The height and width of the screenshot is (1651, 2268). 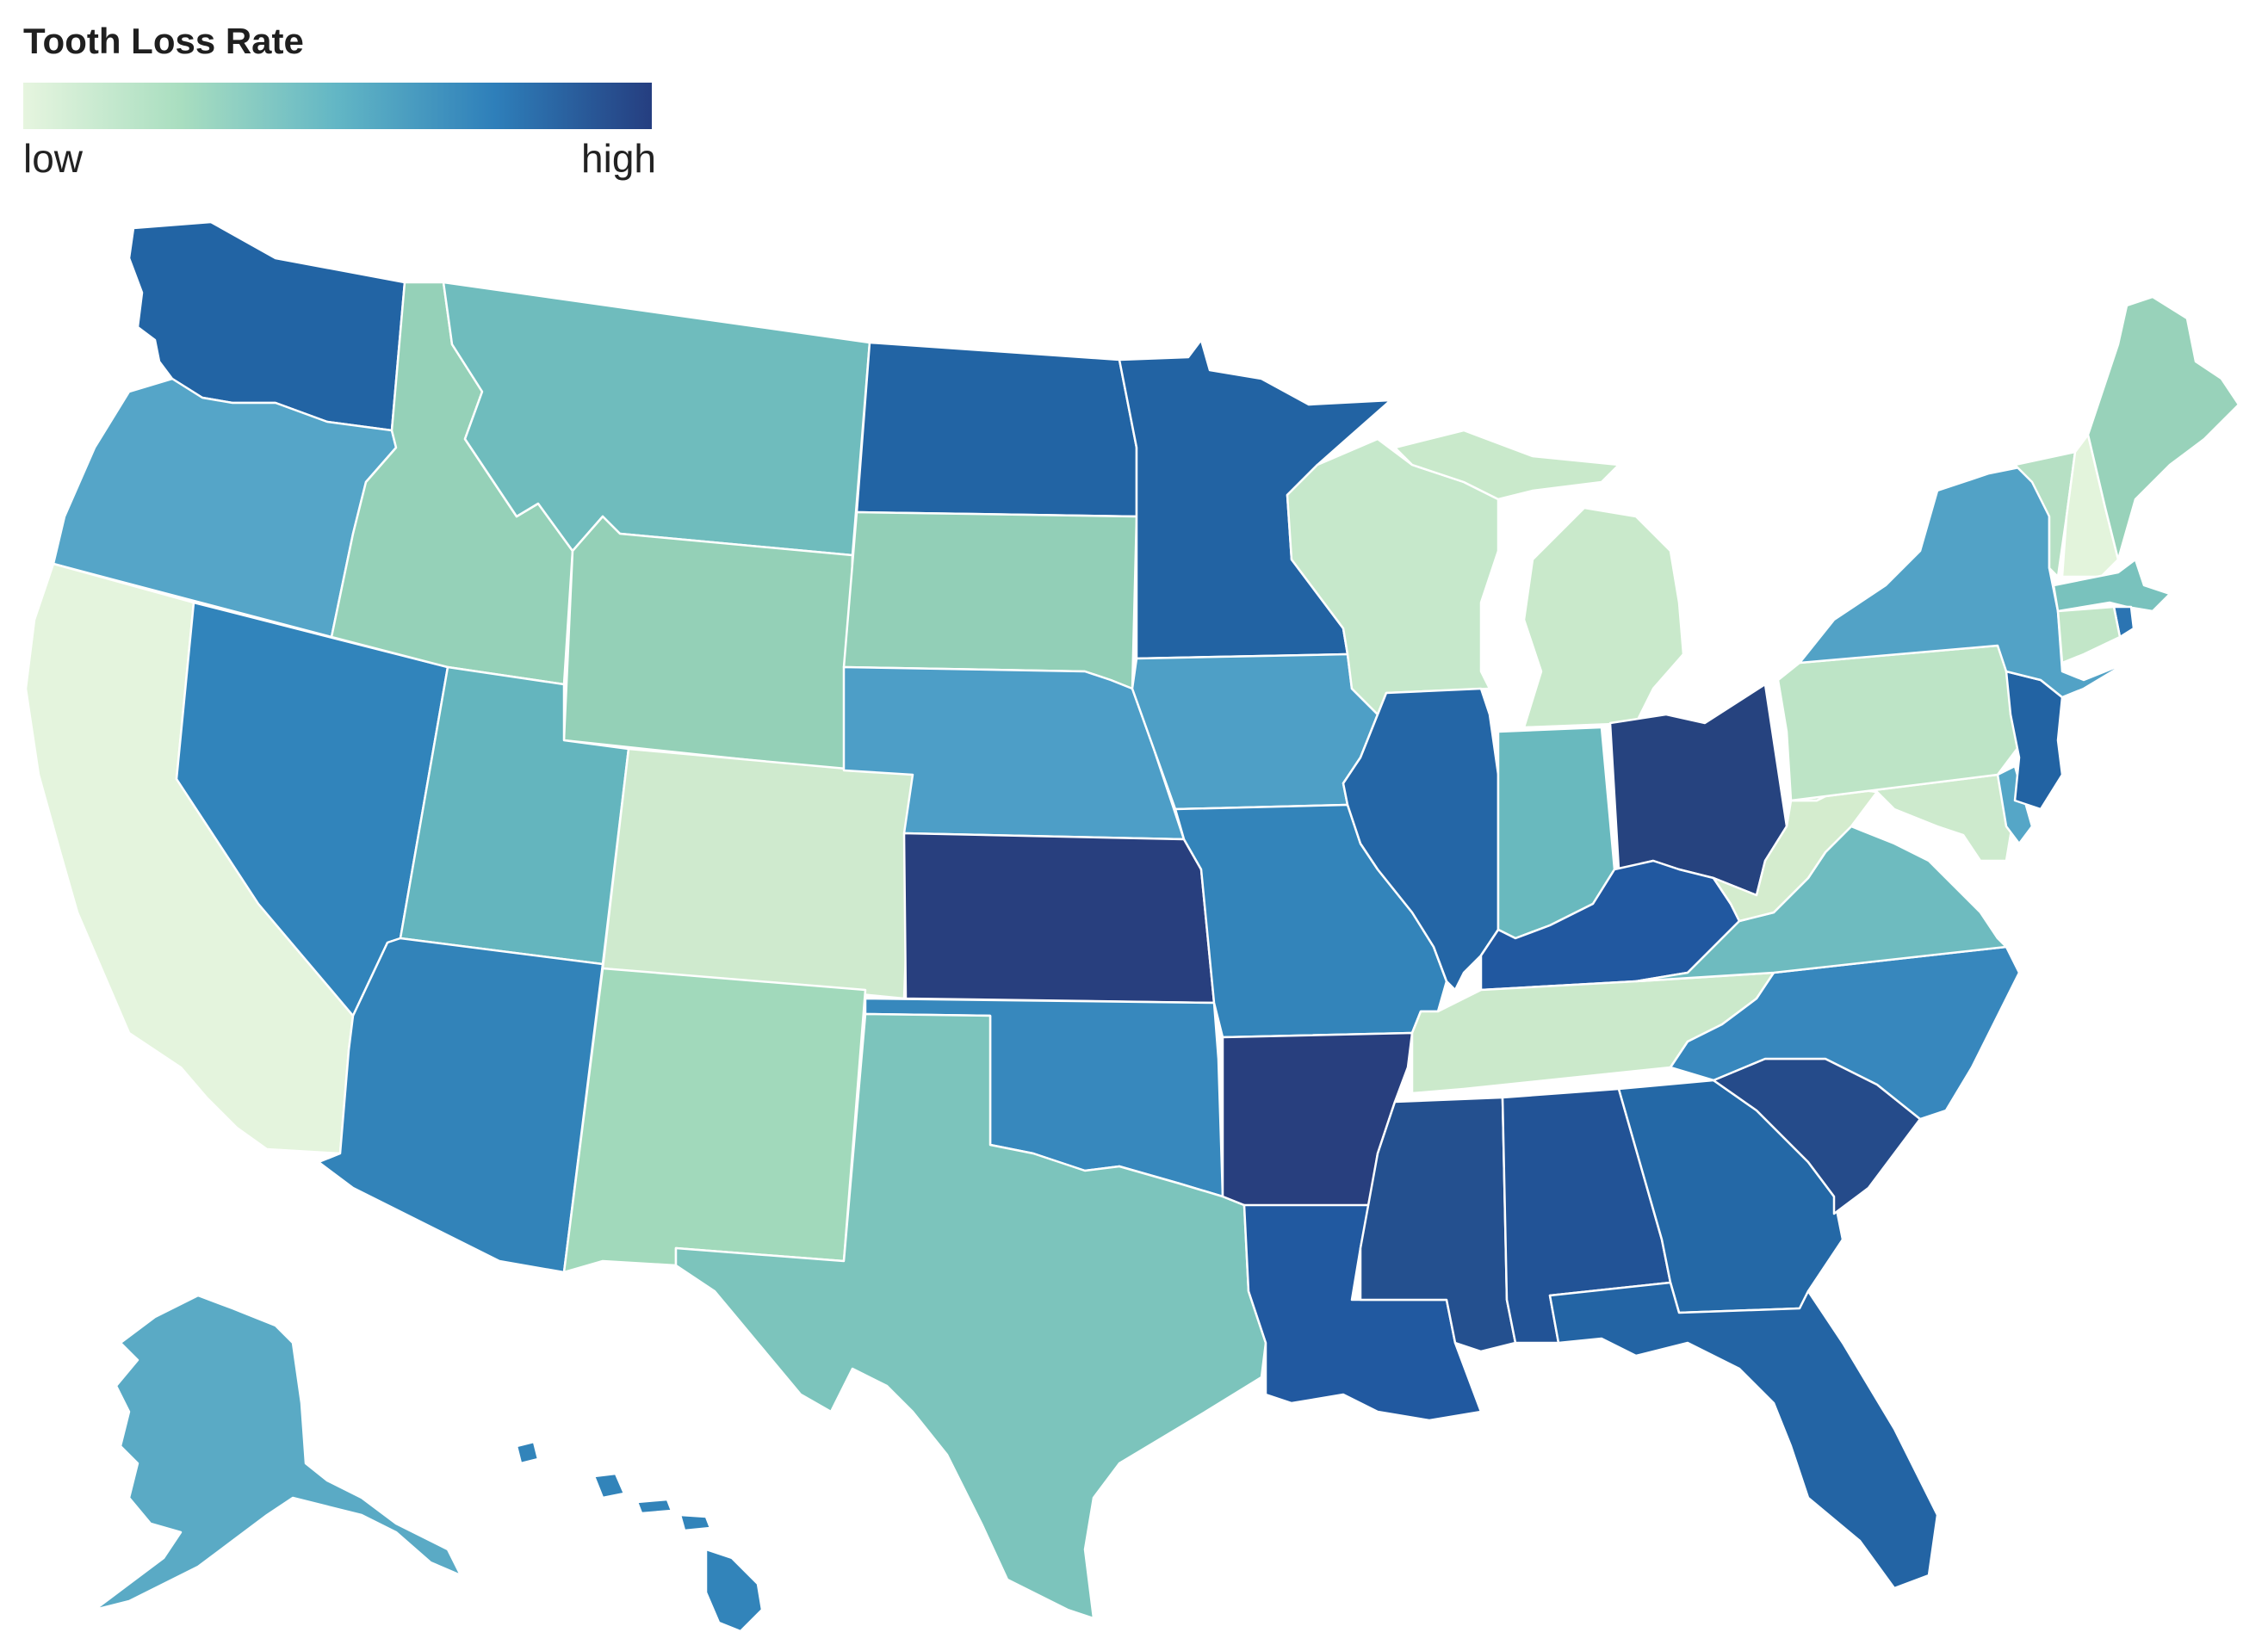 I want to click on legend-high-label: high, so click(x=618, y=158).